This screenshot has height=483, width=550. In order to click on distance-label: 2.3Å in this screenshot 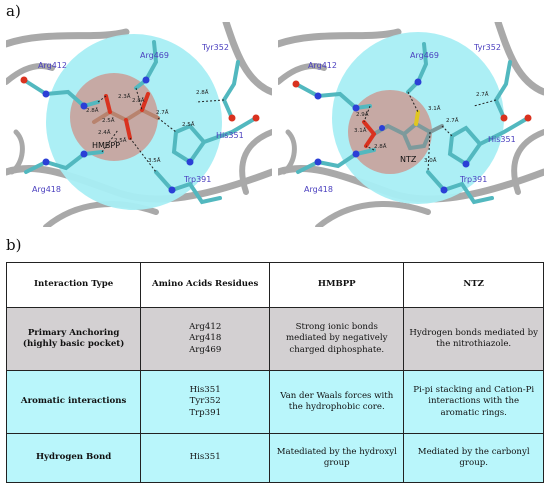, I will do `click(124, 96)`.